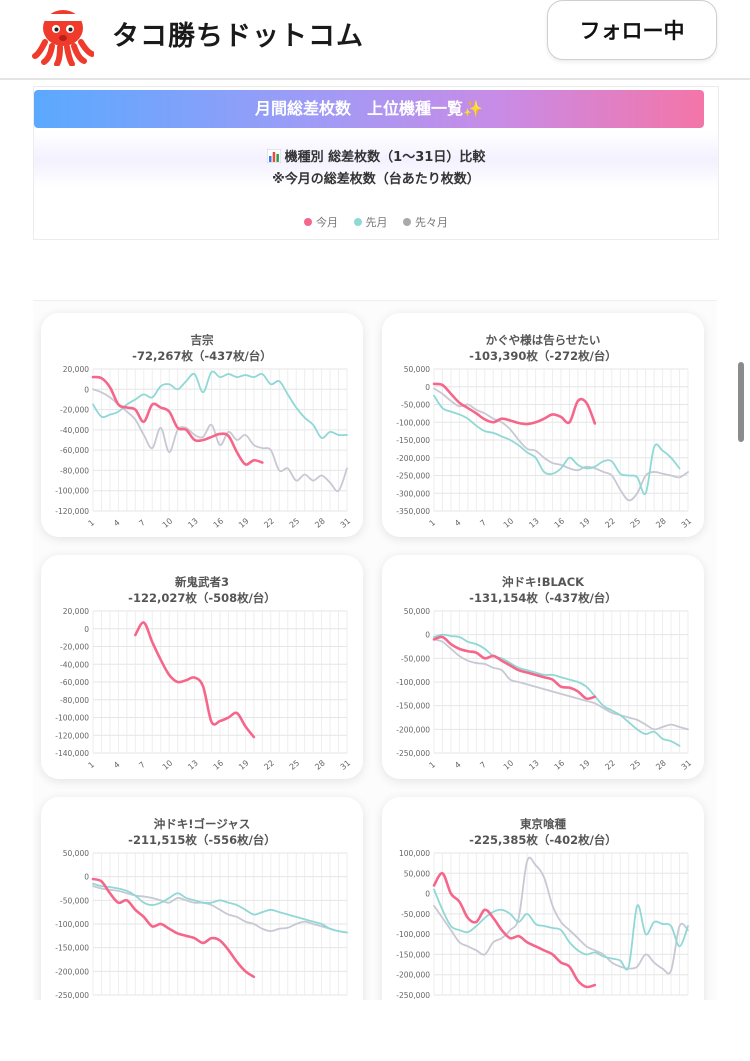  I want to click on machine-total: -211,515枚（-556枚/台）, so click(202, 840).